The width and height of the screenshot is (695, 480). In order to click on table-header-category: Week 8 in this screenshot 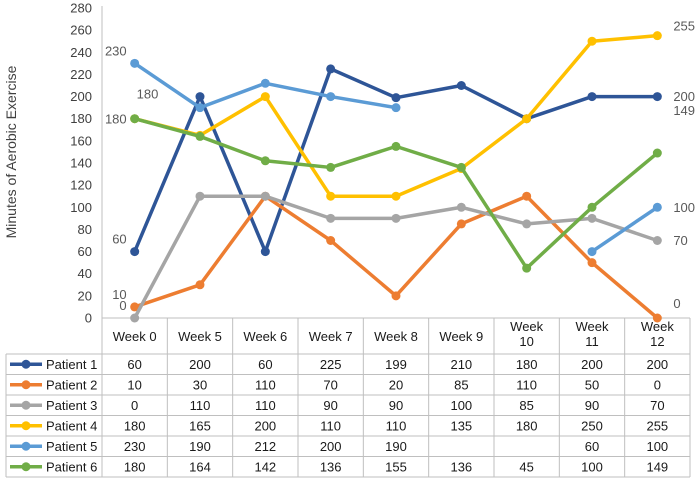, I will do `click(396, 336)`.